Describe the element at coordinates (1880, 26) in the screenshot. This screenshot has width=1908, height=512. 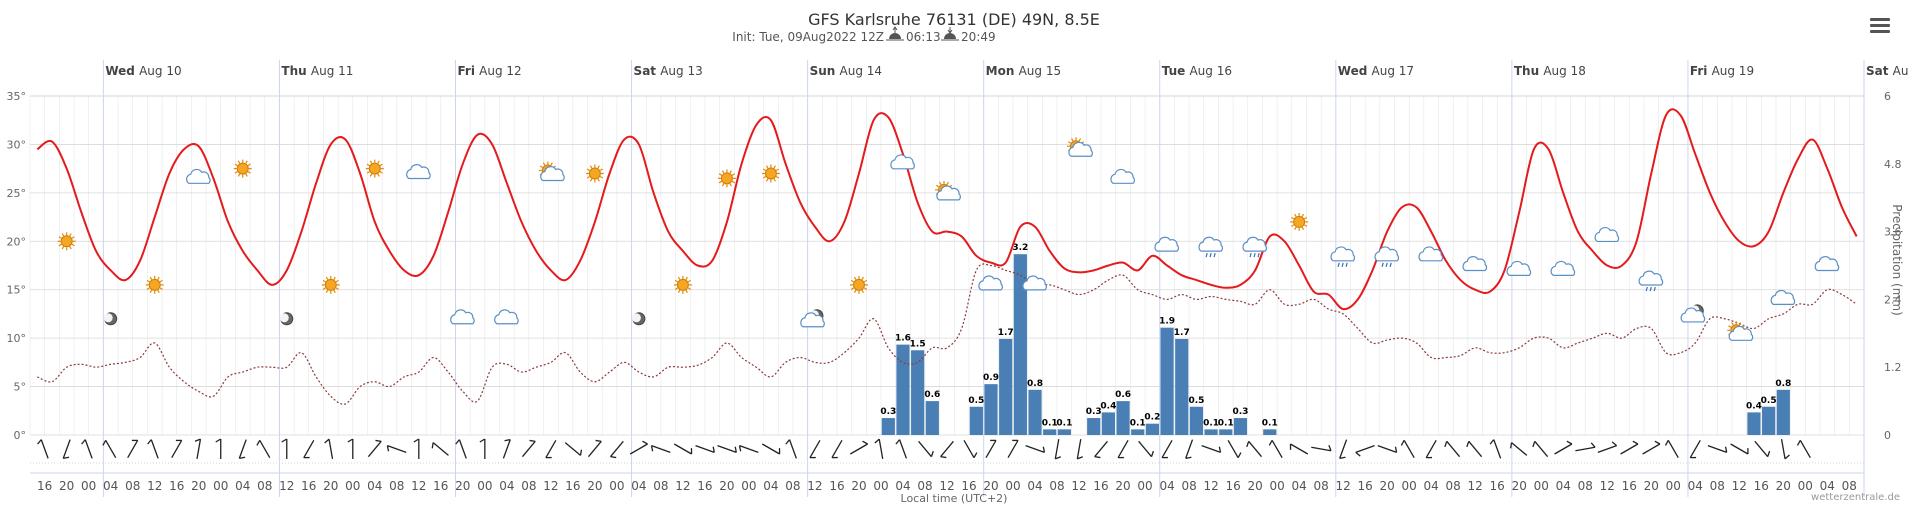
I see `hamburger-menu-icon` at that location.